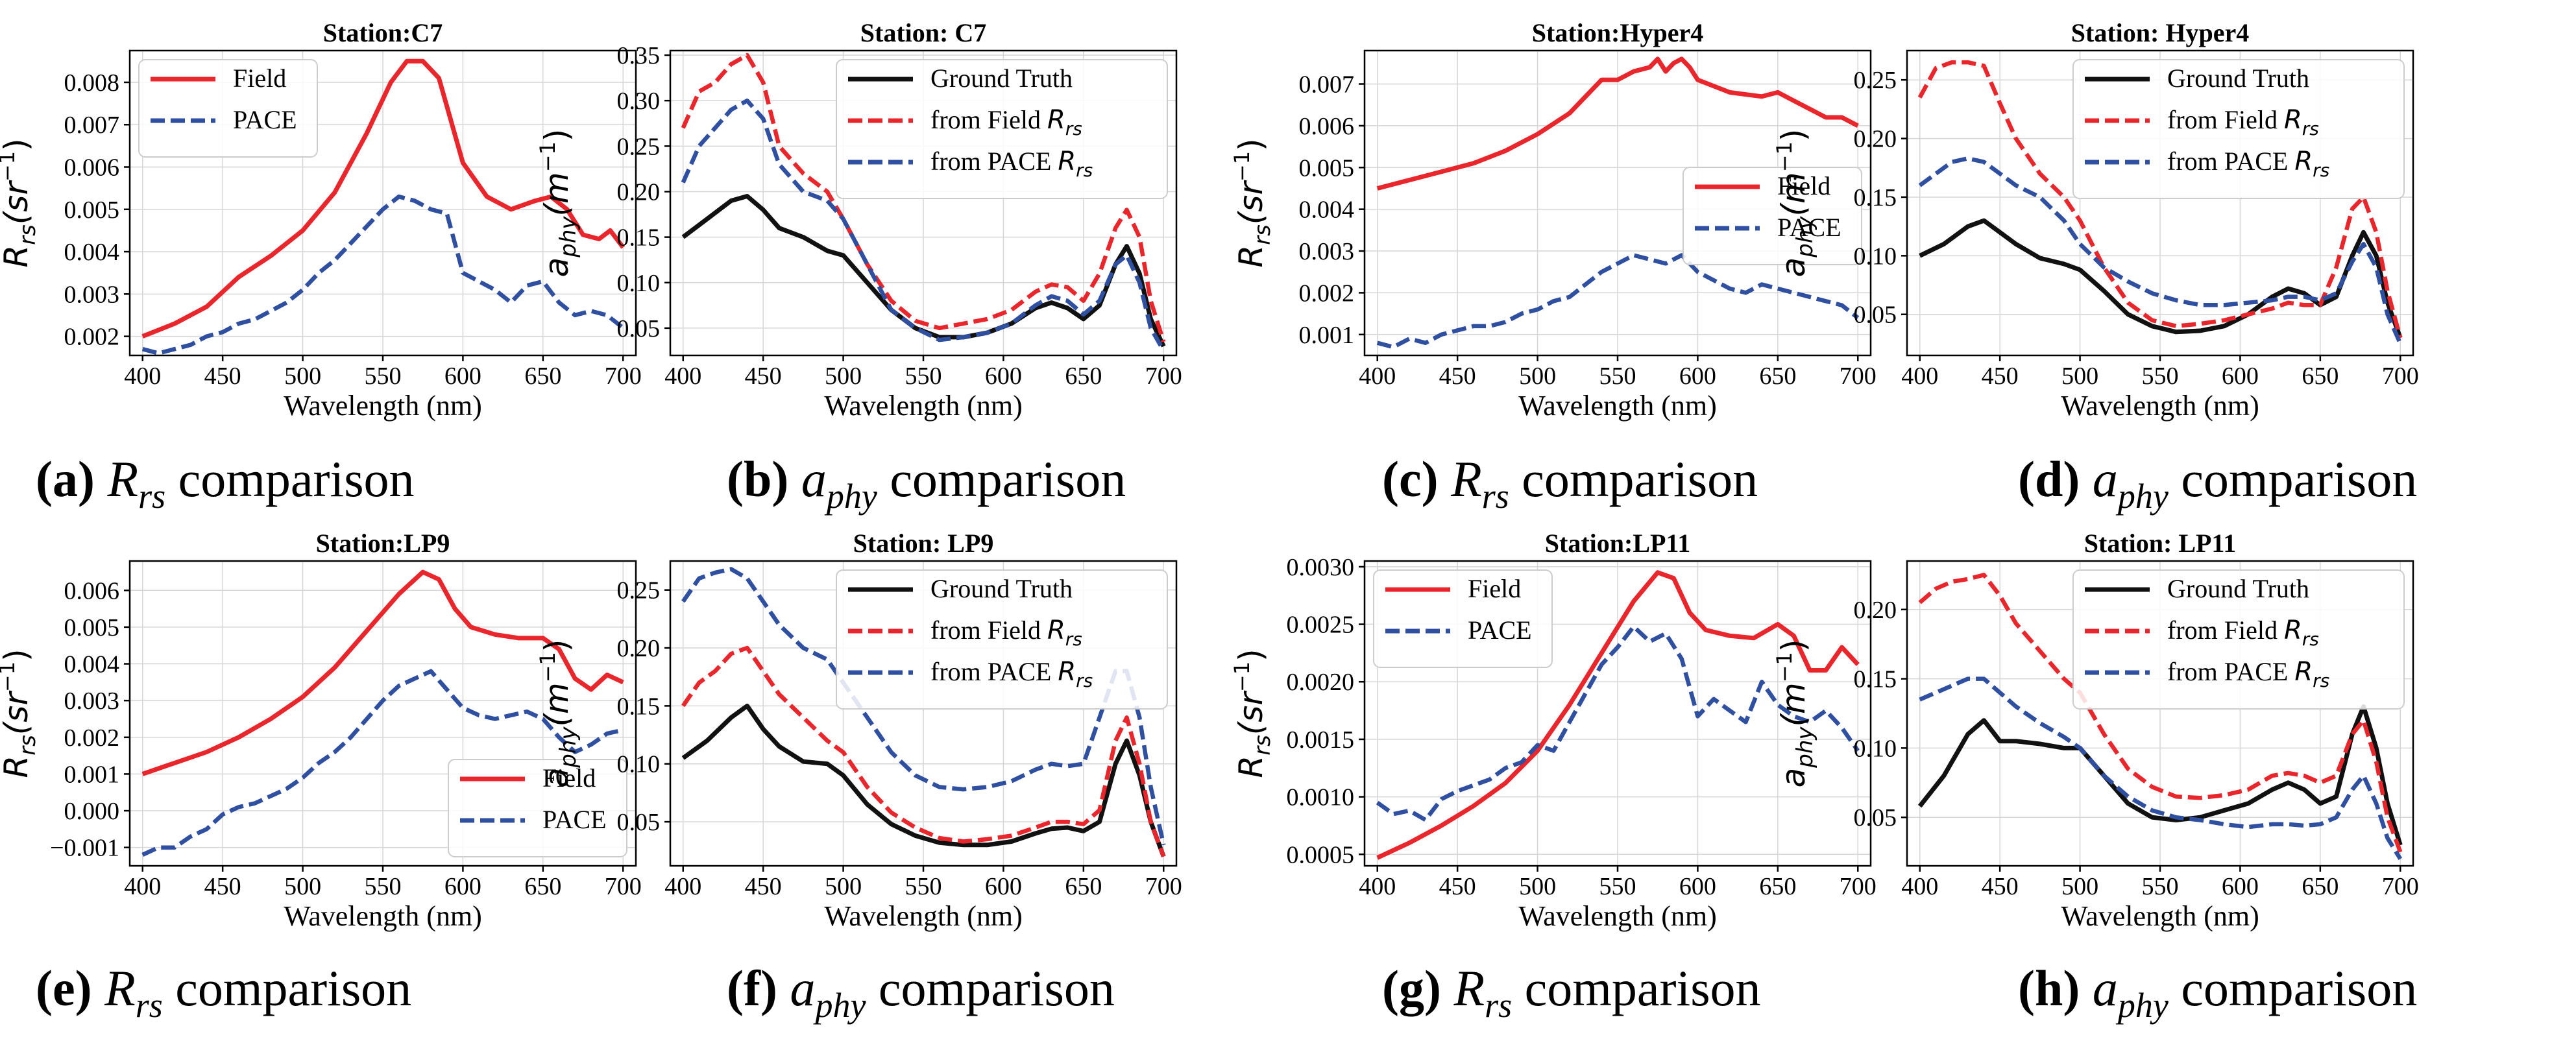  What do you see at coordinates (923, 32) in the screenshot?
I see `chart-title: Station: C7` at bounding box center [923, 32].